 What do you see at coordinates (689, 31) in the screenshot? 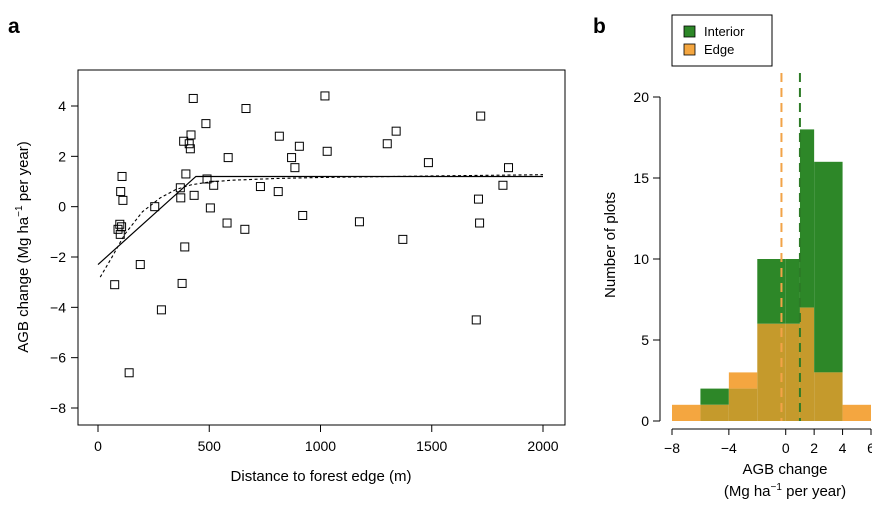
I see `legend-swatch-interior` at bounding box center [689, 31].